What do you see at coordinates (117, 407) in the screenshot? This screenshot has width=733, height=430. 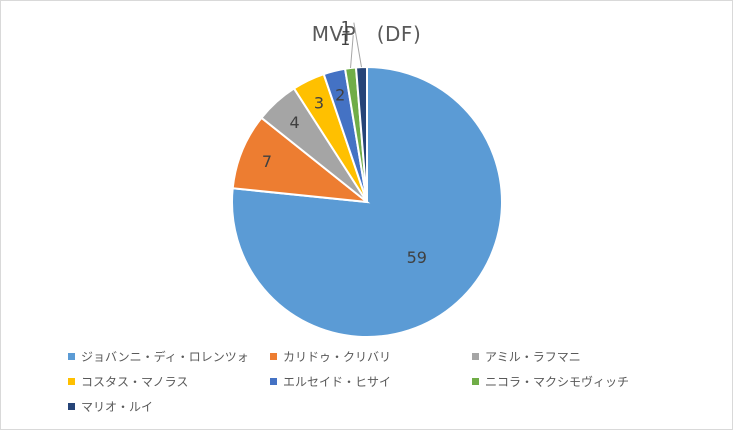 I see `legend-label: マリオ・ルイ` at bounding box center [117, 407].